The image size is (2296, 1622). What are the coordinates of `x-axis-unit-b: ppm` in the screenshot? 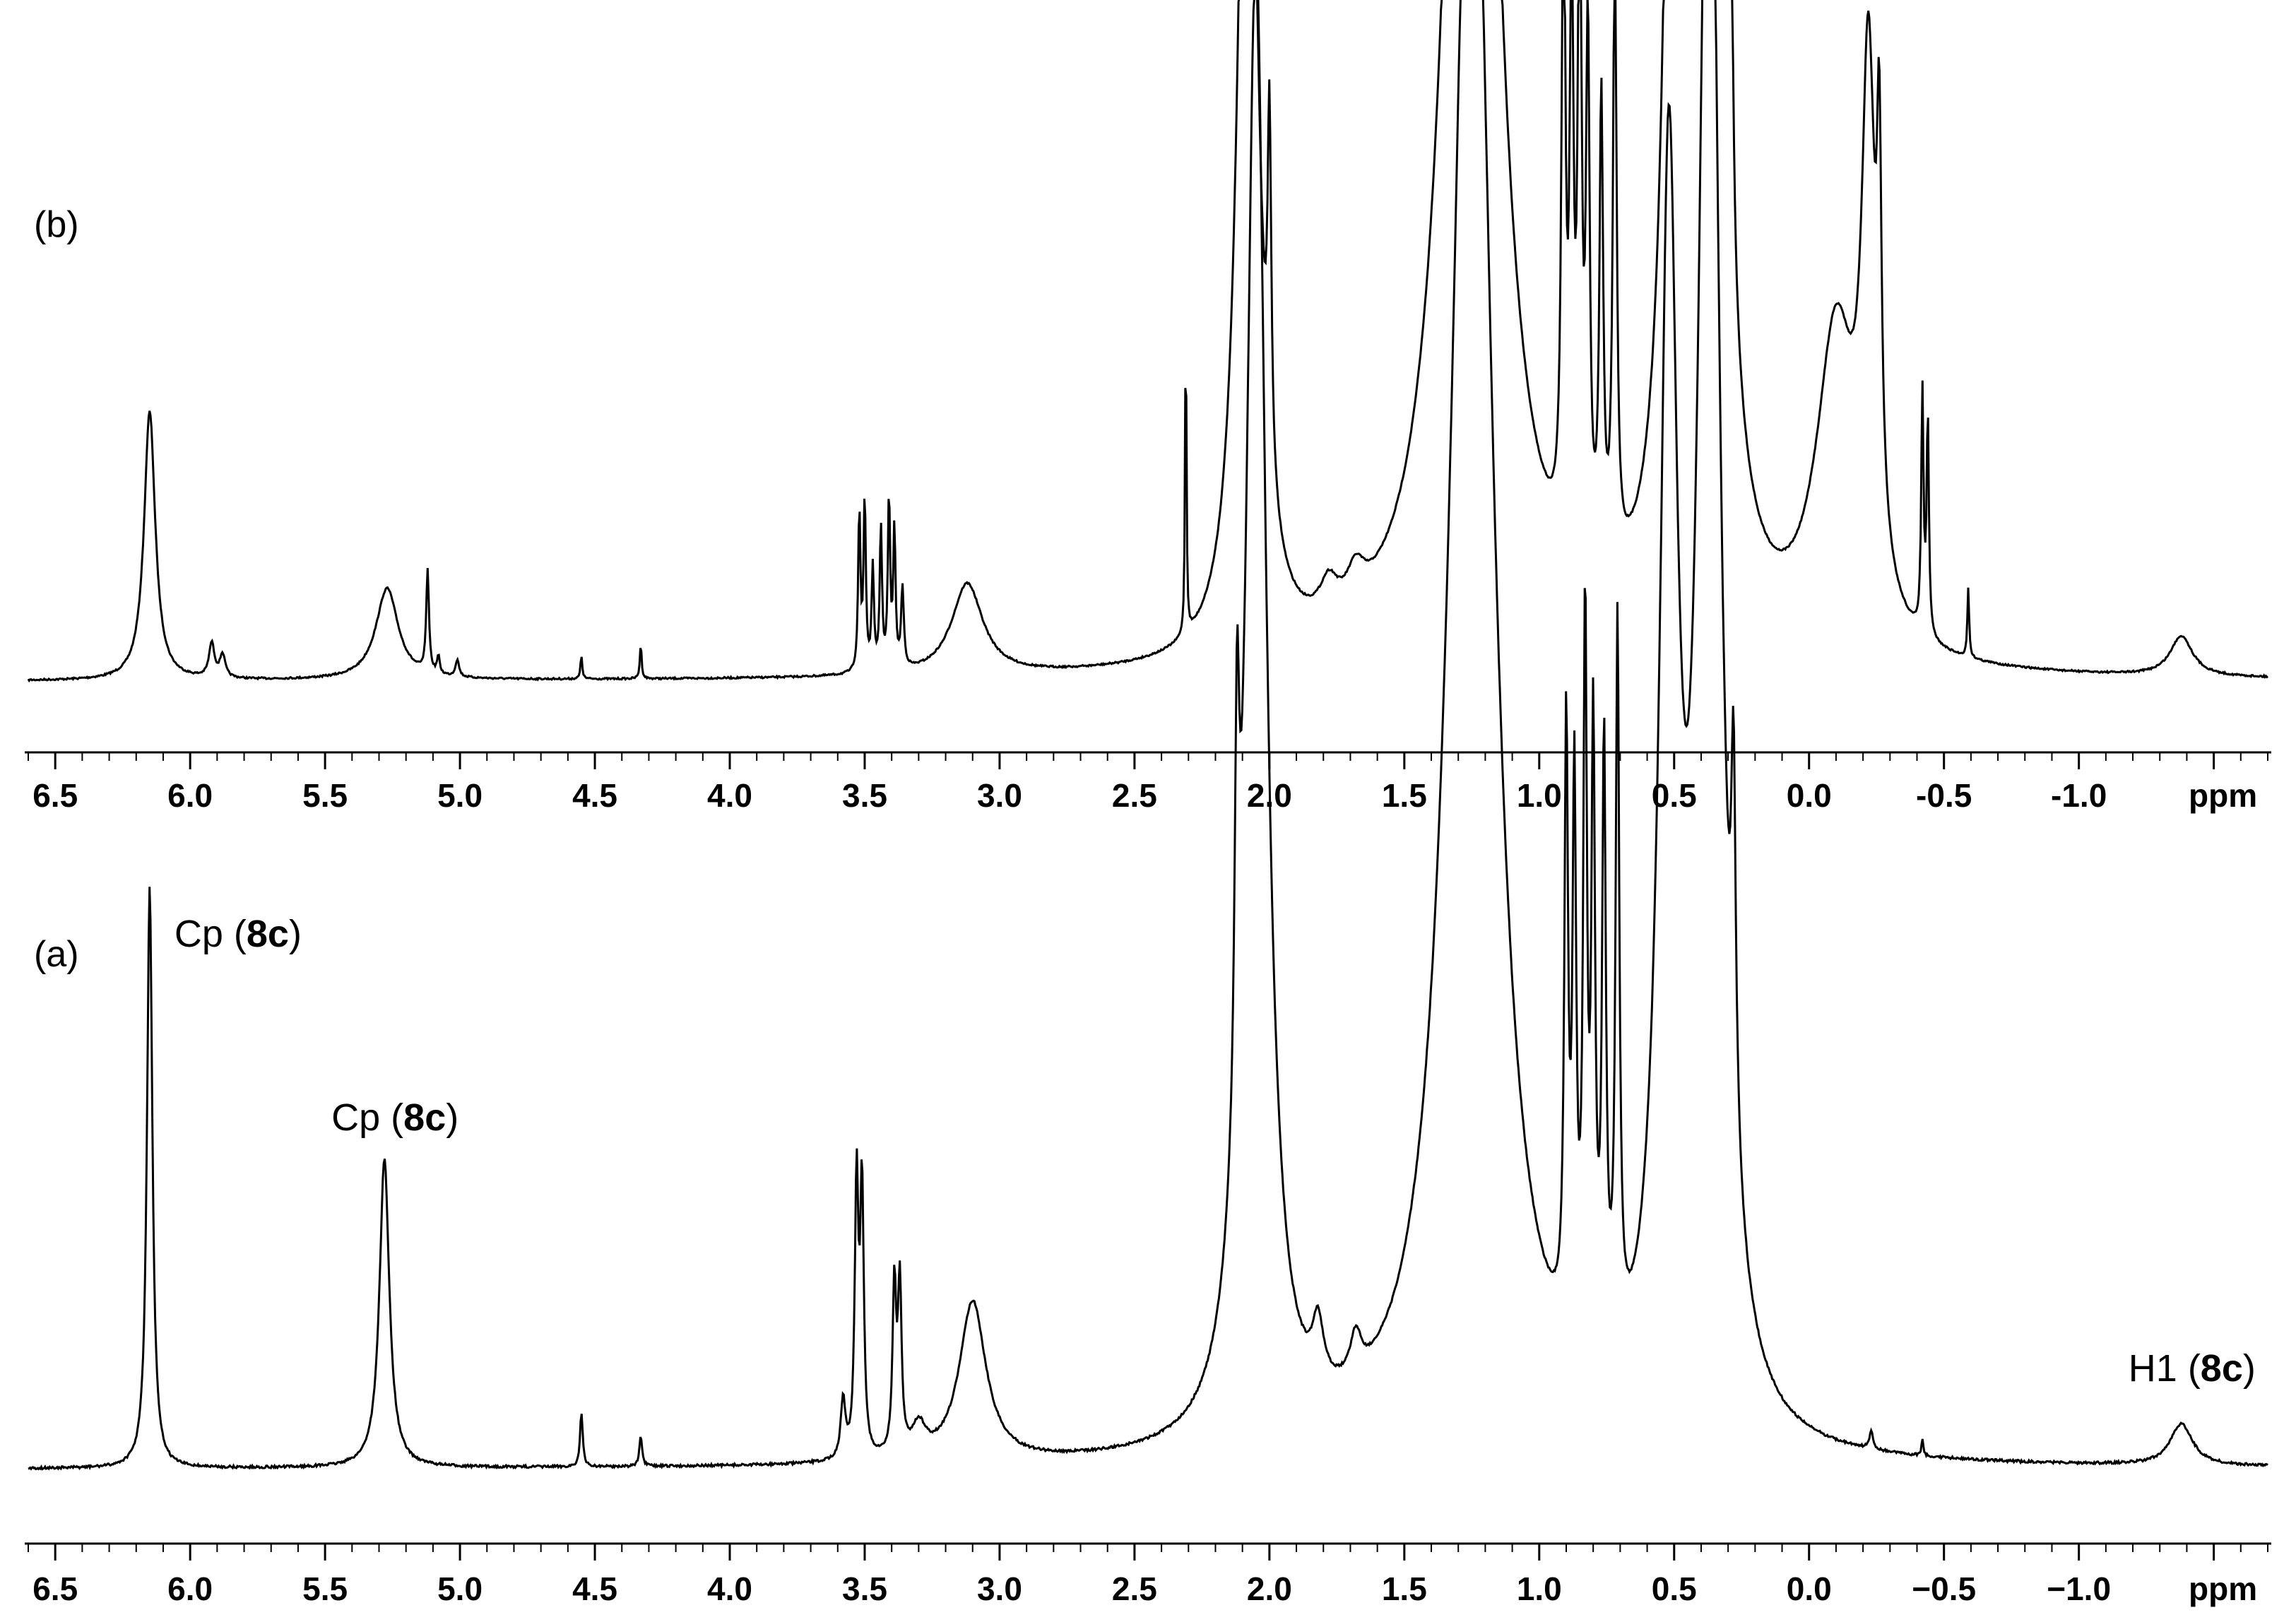 It's located at (2223, 795).